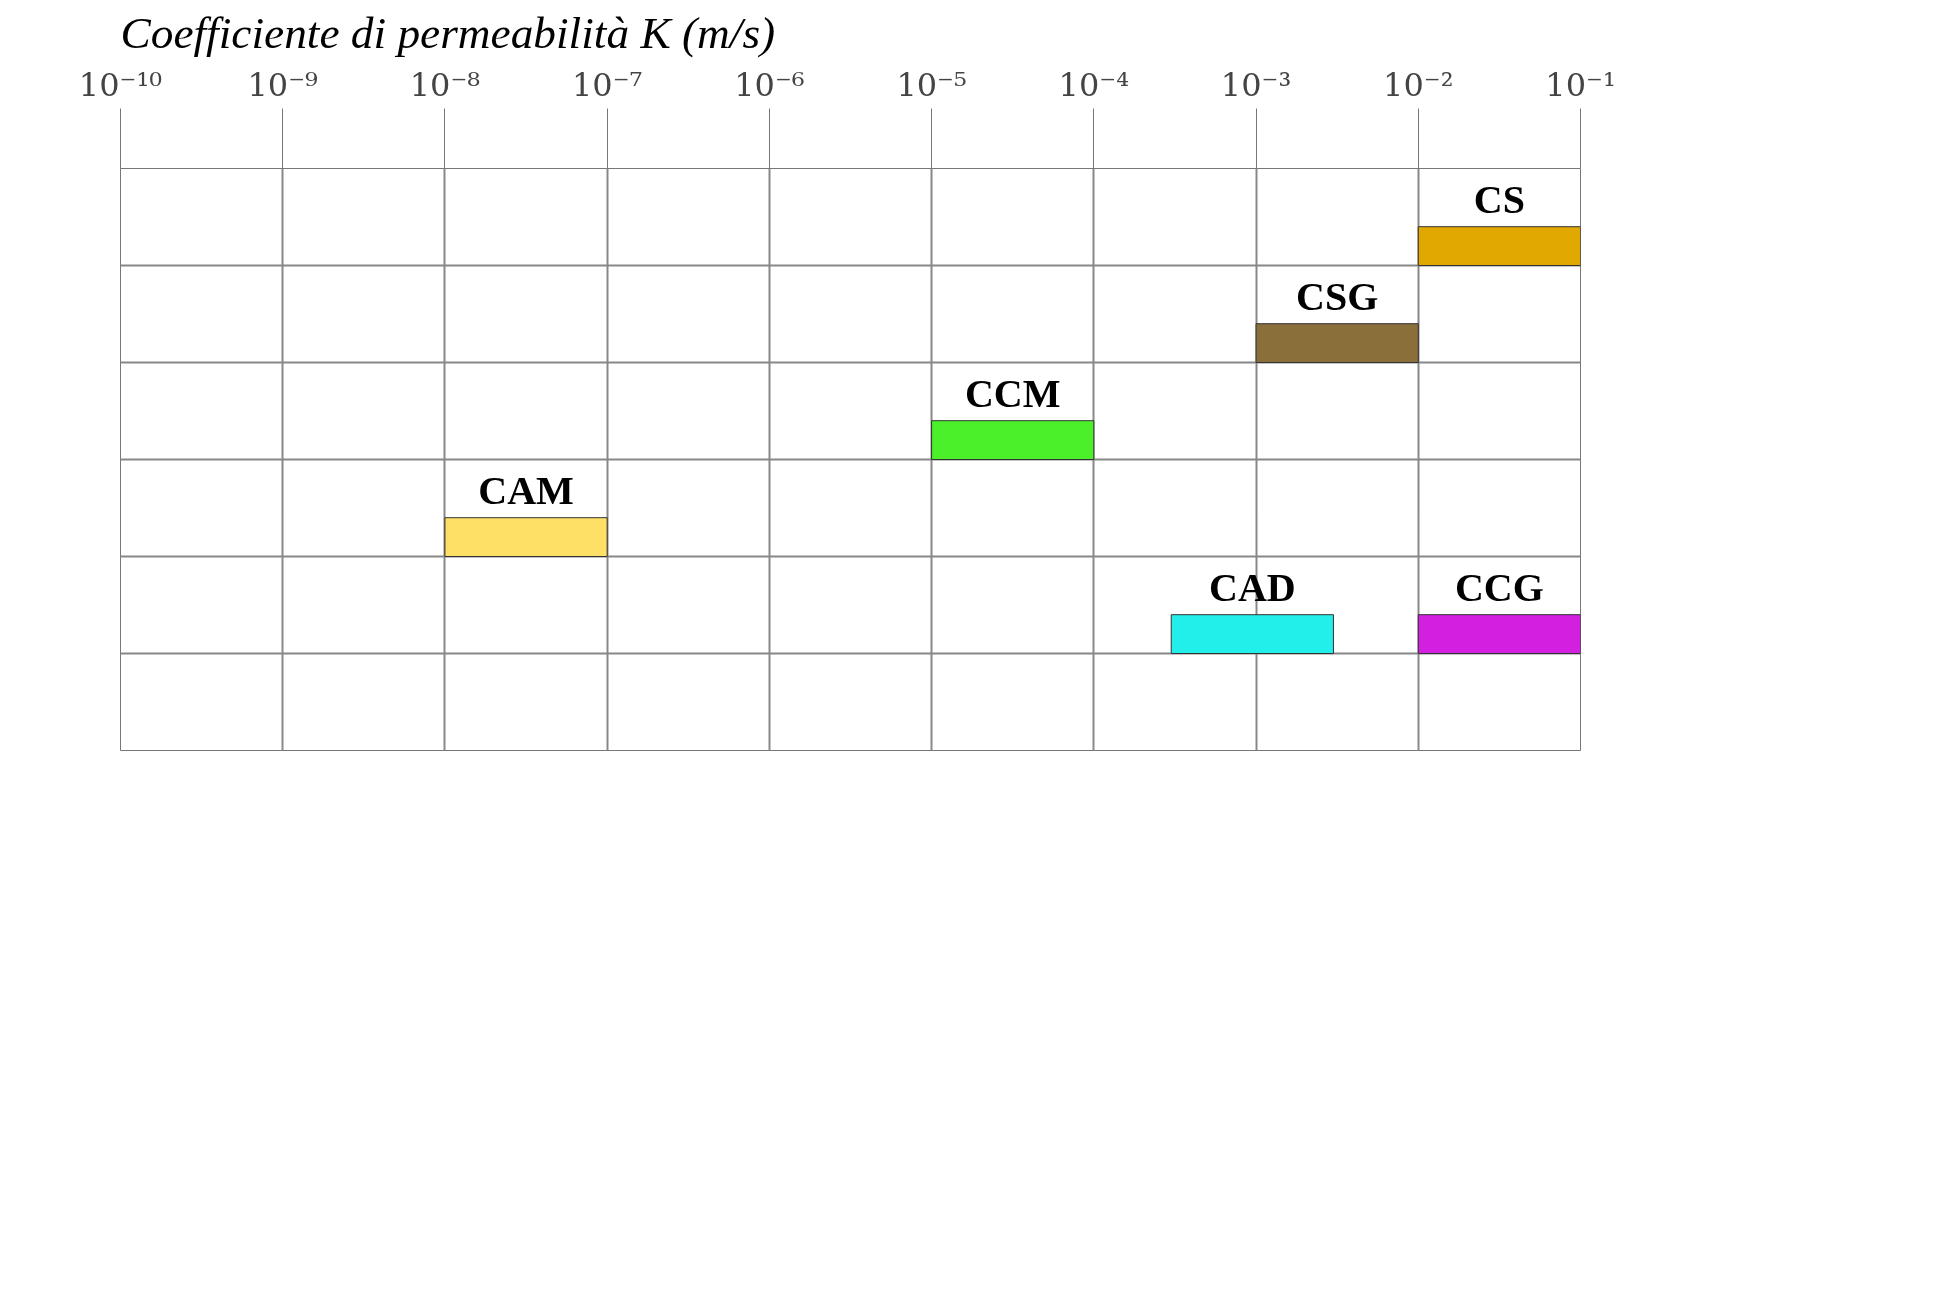 The image size is (1936, 1306). I want to click on x-tick-label: 10⁻⁴, so click(1094, 84).